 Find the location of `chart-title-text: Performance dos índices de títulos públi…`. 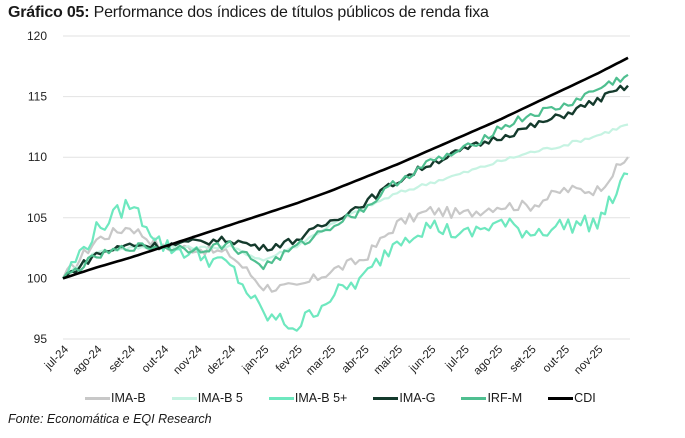

chart-title-text: Performance dos índices de títulos públi… is located at coordinates (289, 12).